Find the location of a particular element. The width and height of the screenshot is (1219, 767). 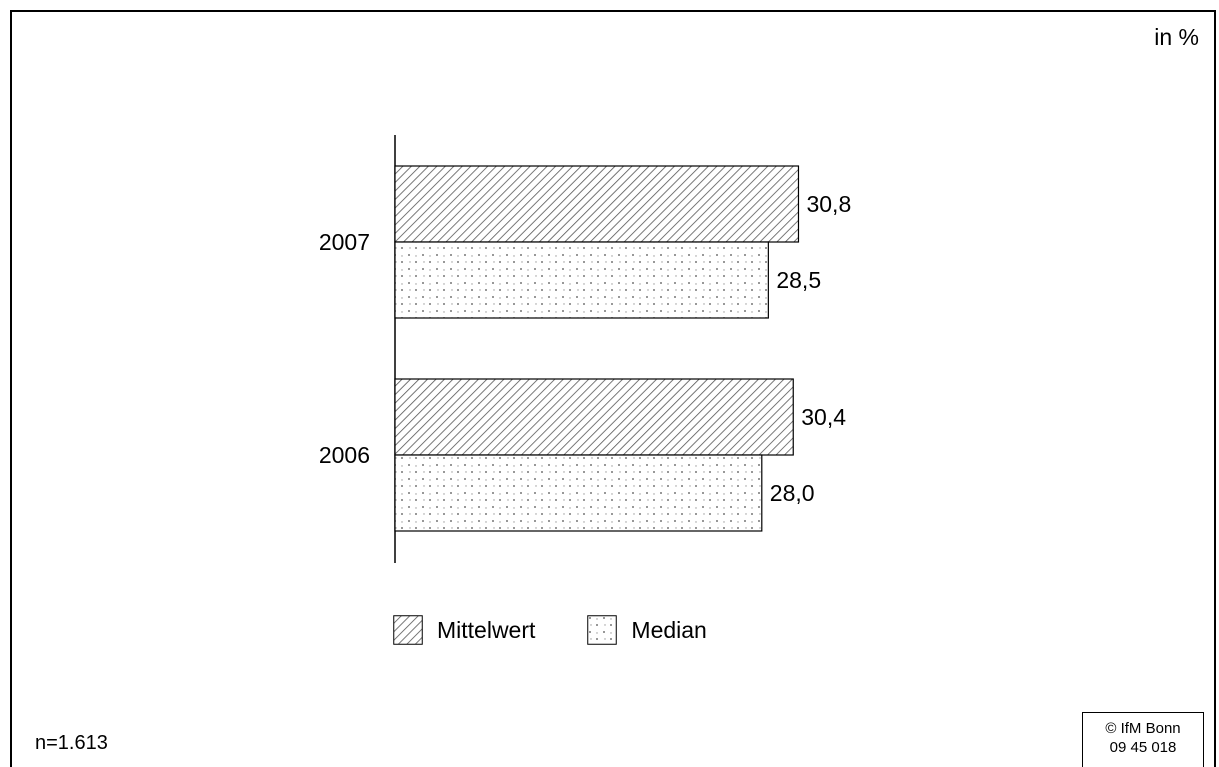

bar-mittelwert-2007 is located at coordinates (597, 204).